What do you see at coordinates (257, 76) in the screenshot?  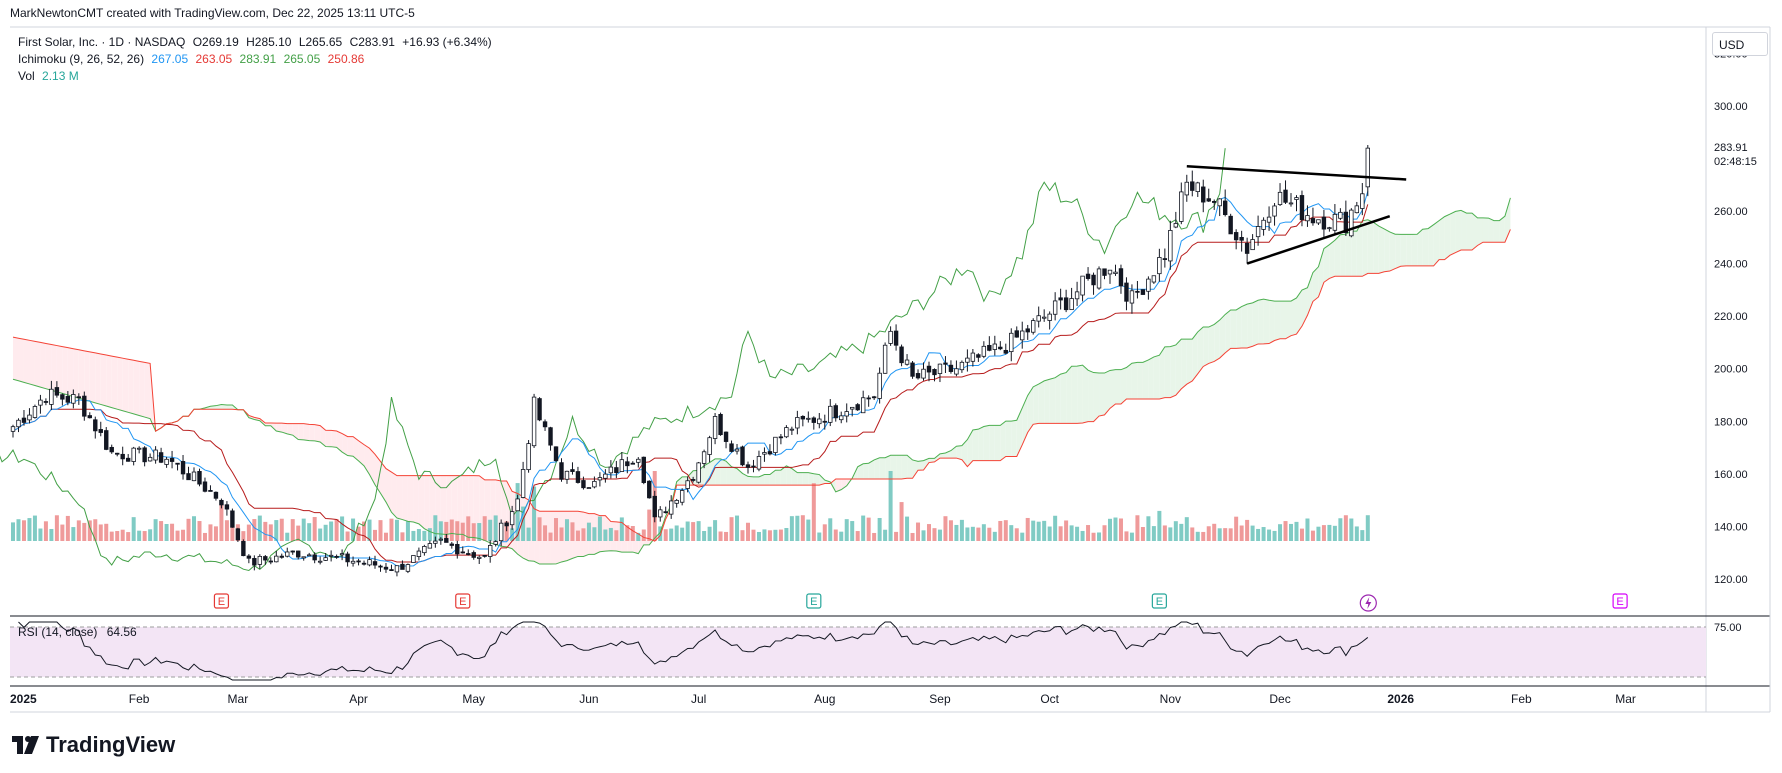 I see `volume-legend-row: Vol 2.13 M` at bounding box center [257, 76].